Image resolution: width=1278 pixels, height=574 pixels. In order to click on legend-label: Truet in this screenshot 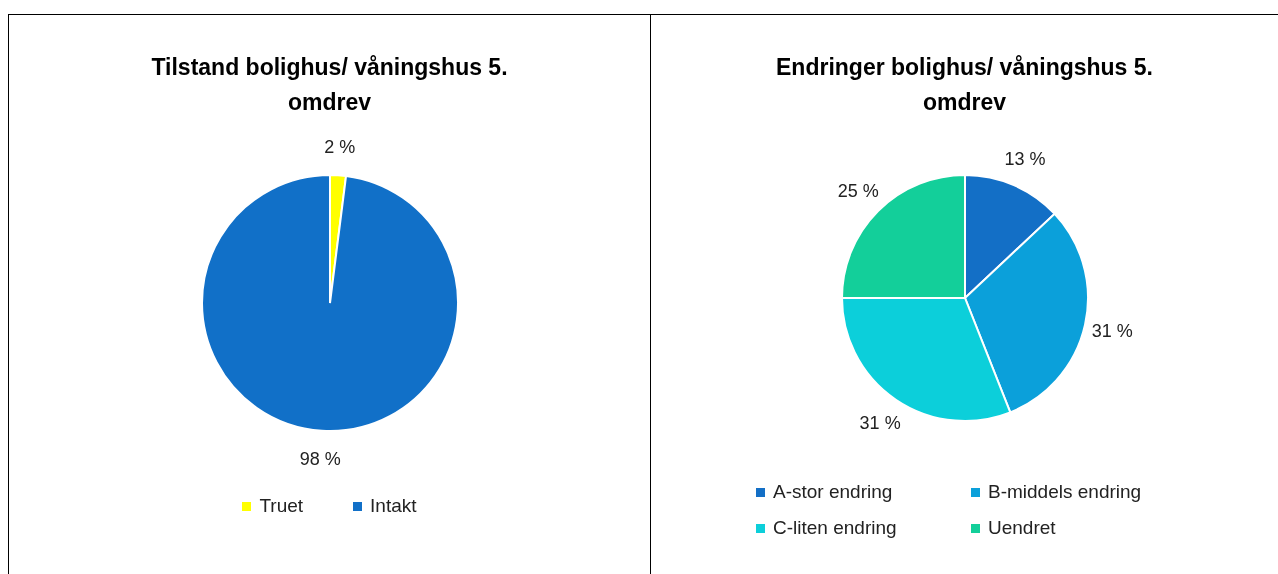, I will do `click(281, 506)`.